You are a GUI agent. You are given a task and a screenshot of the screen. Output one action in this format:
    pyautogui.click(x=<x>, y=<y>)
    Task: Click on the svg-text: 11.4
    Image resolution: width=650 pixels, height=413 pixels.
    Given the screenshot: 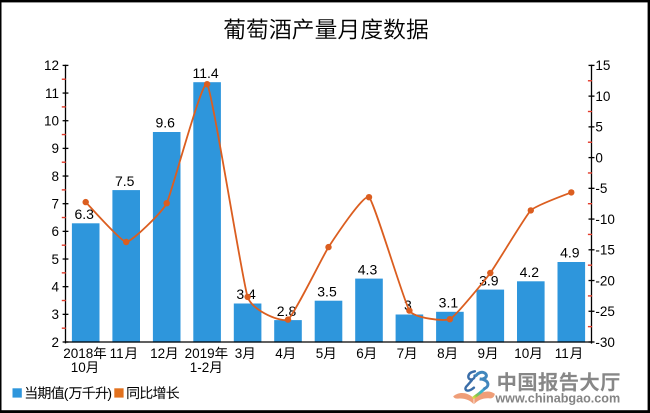 What is the action you would take?
    pyautogui.click(x=205, y=73)
    